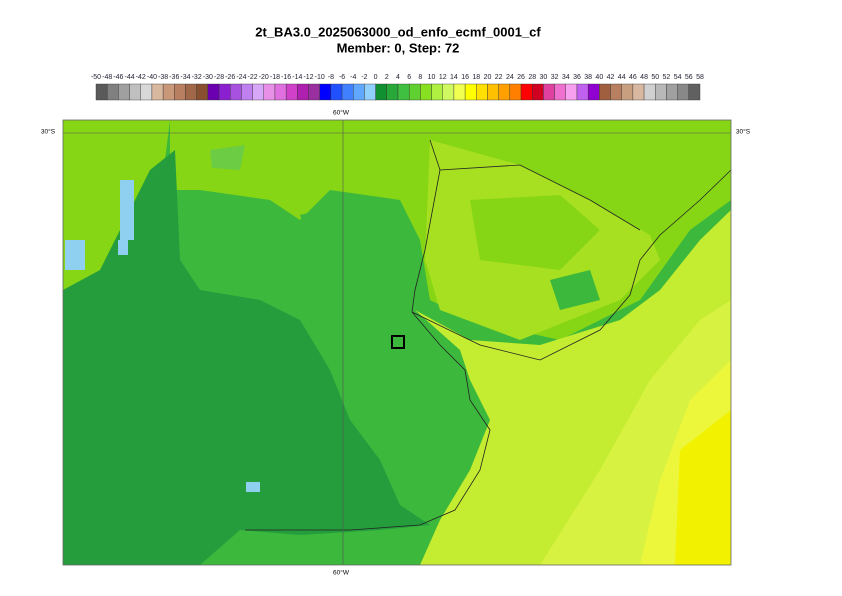  Describe the element at coordinates (420, 77) in the screenshot. I see `colorbar-tick-label: 8` at that location.